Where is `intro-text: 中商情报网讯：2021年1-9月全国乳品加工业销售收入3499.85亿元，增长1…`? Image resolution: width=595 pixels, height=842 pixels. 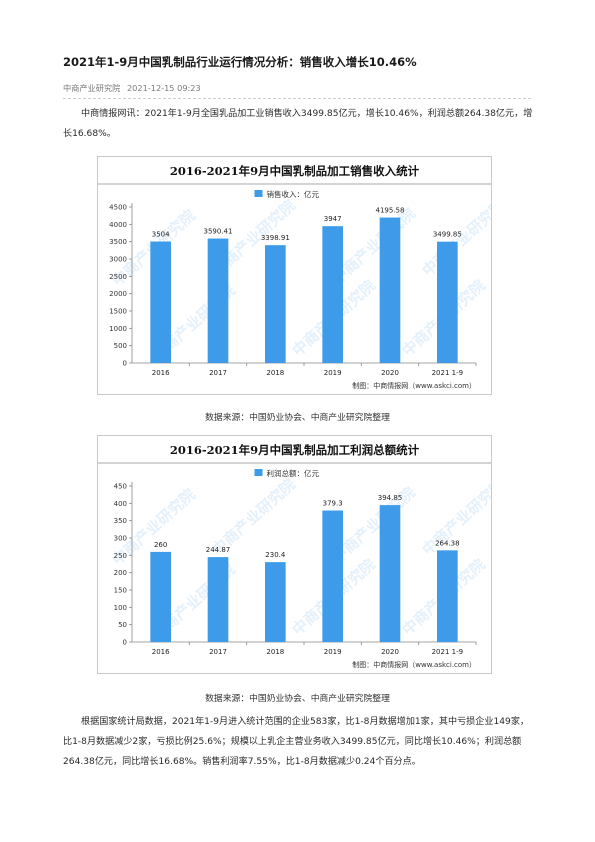 intro-text: 中商情报网讯：2021年1-9月全国乳品加工业销售收入3499.85亿元，增长1… is located at coordinates (298, 124).